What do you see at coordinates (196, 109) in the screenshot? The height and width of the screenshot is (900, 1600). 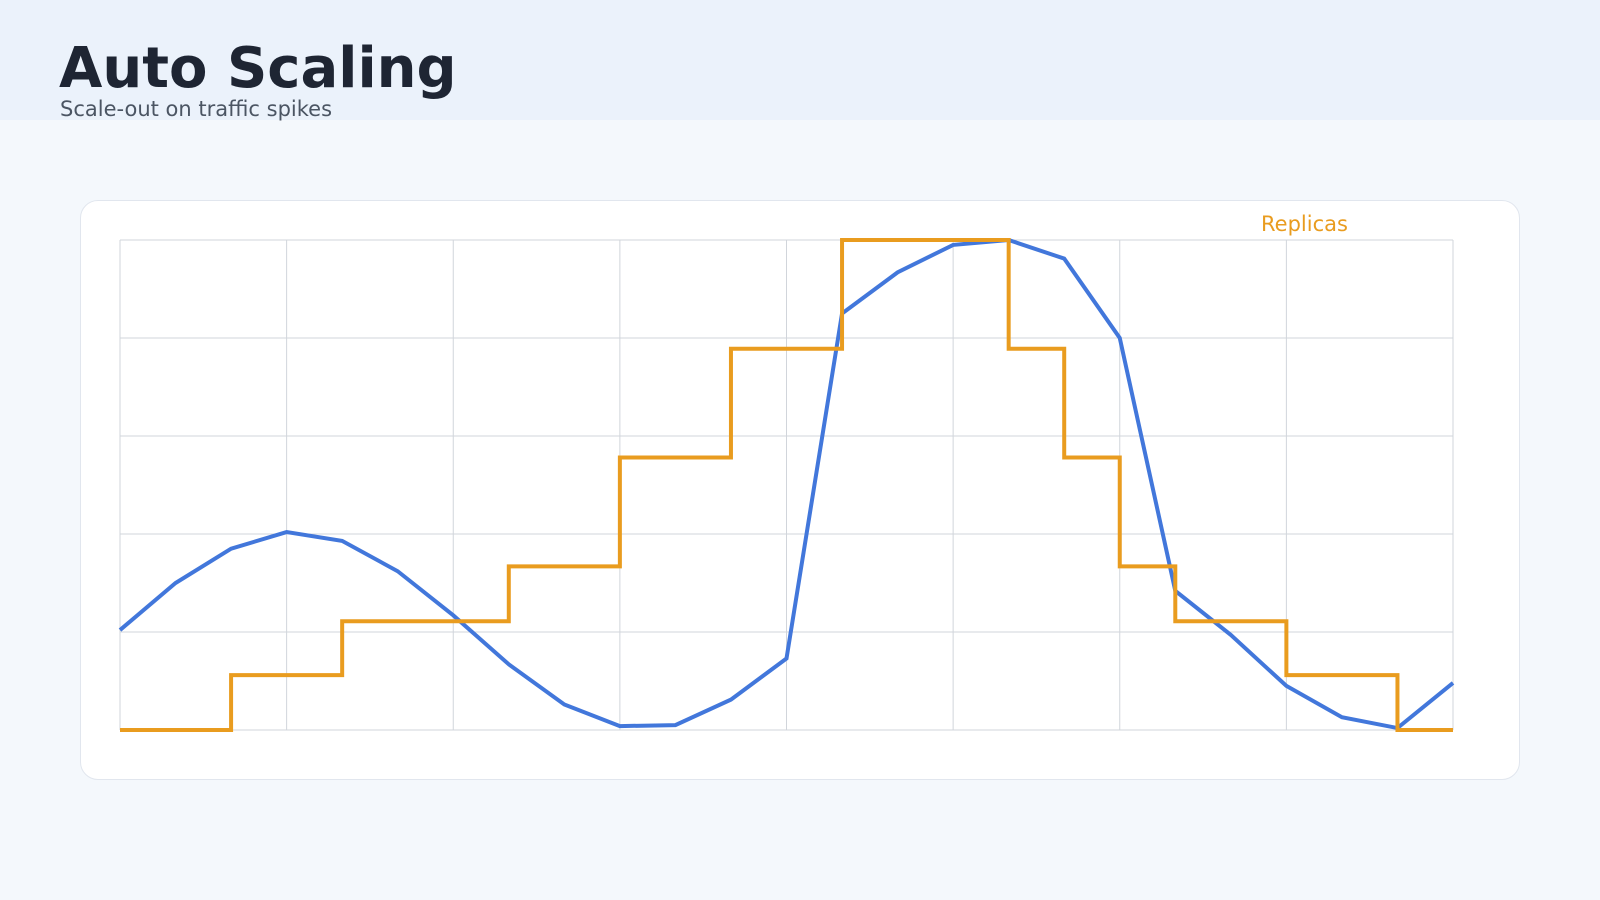 I see `page-subtitle: Scale-out on traffic spikes` at bounding box center [196, 109].